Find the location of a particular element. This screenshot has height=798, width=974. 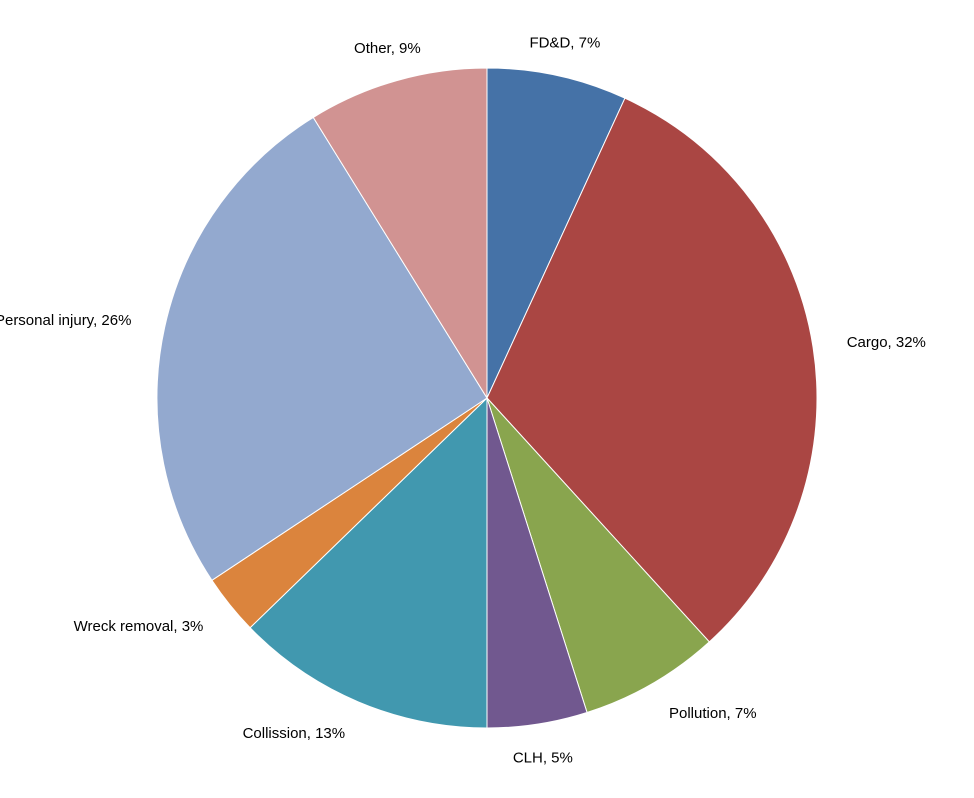

pie-slice-pollution is located at coordinates (598, 555).